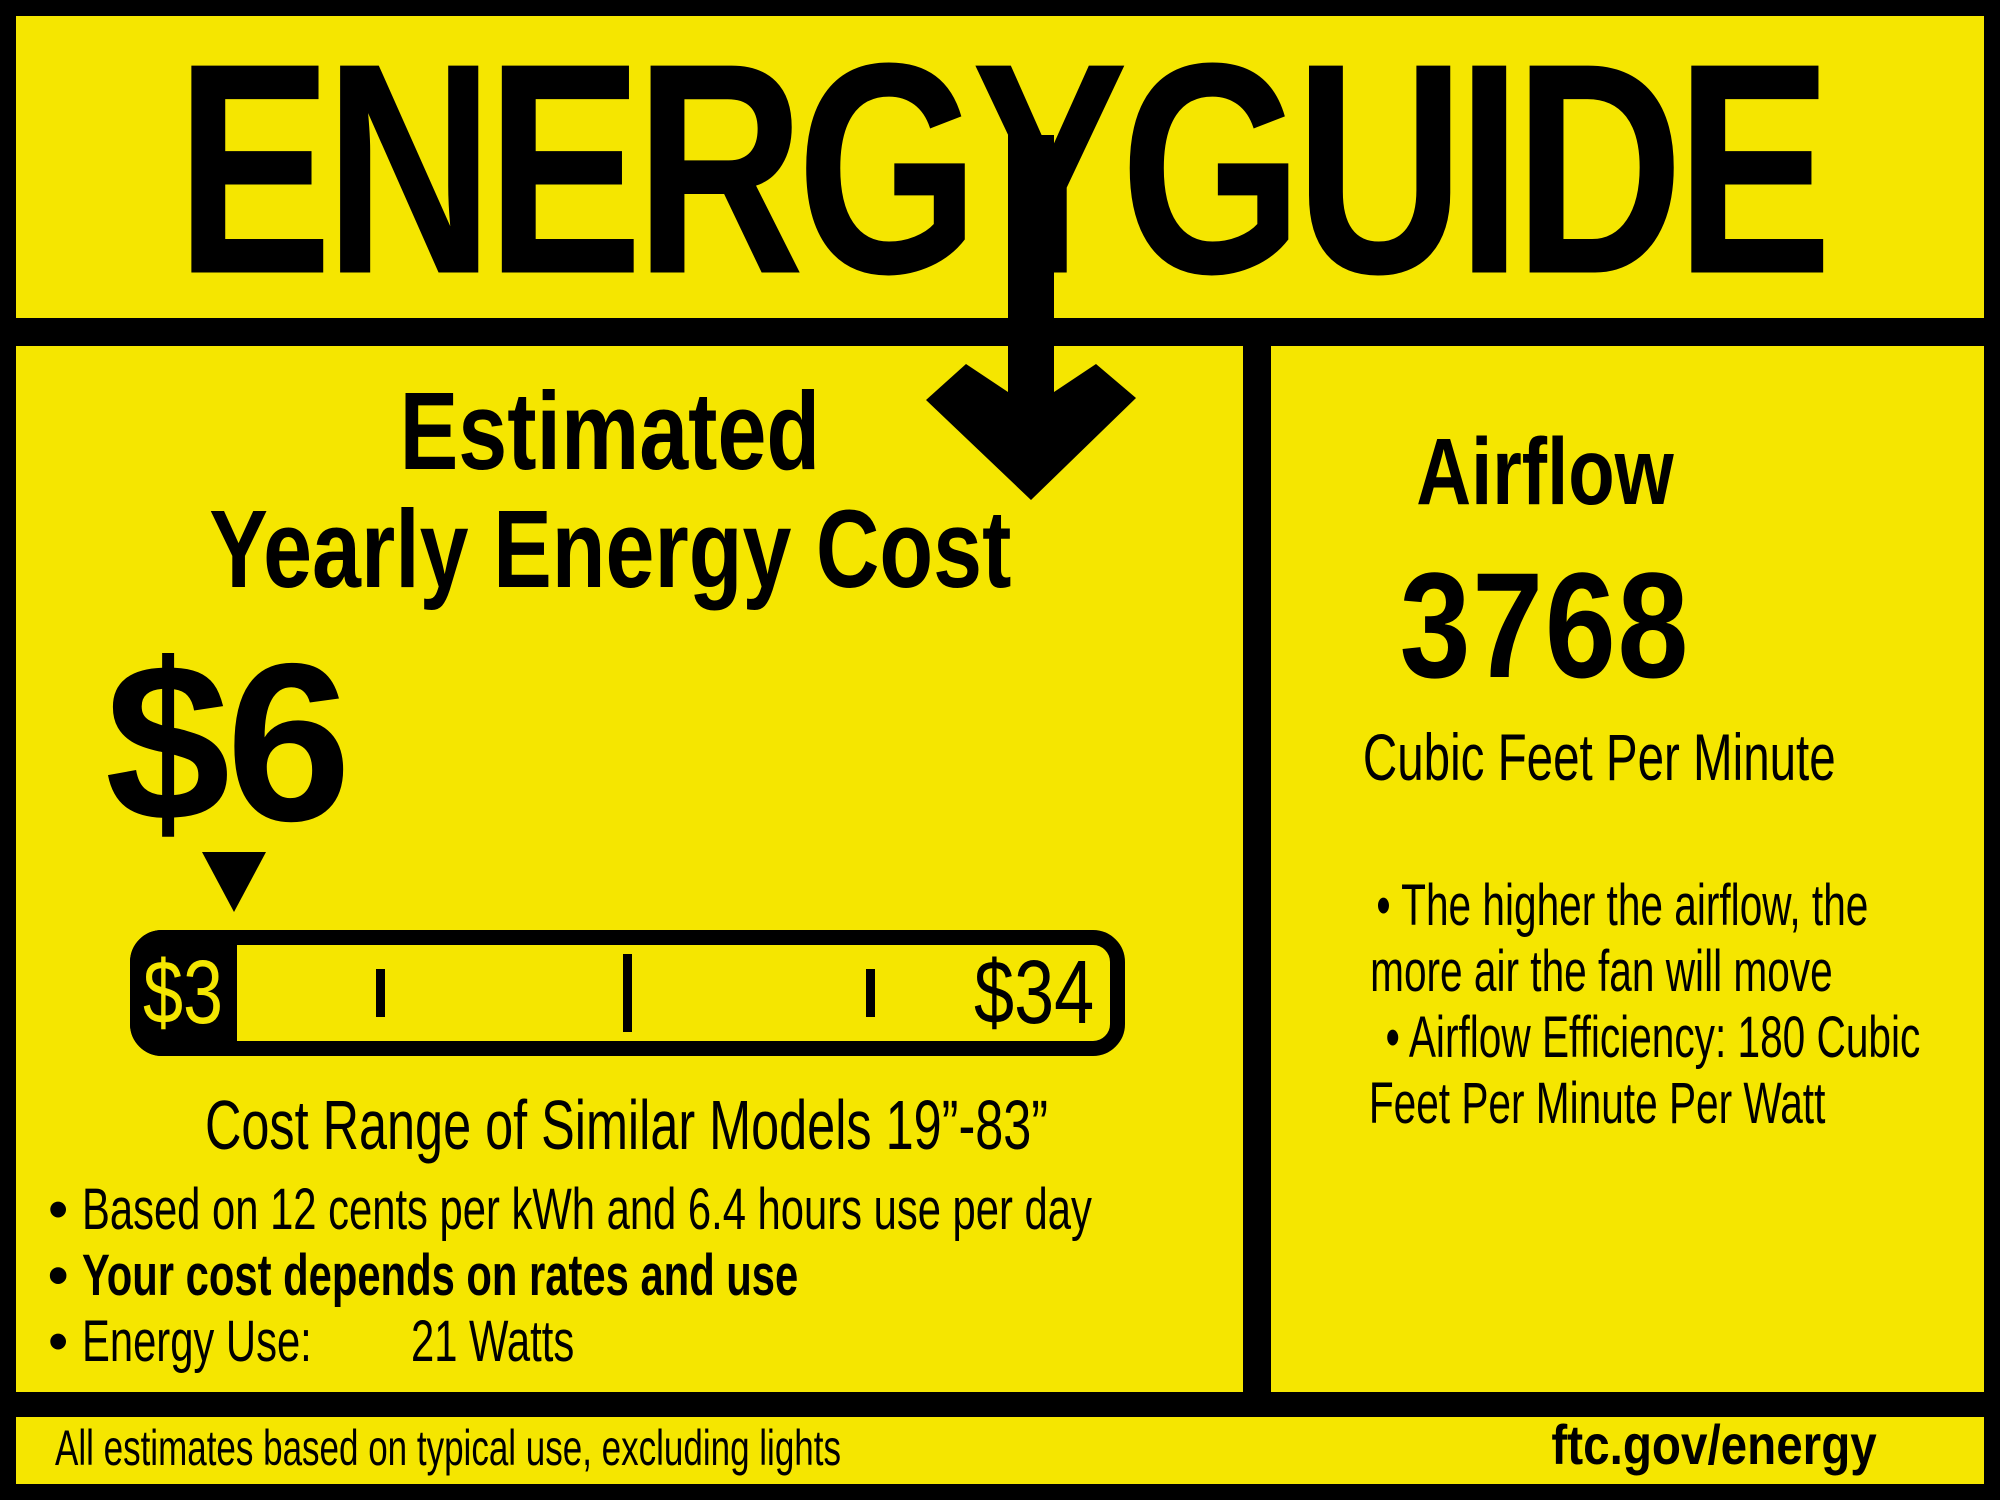  I want to click on bullet-cost-disclaimer: • Your cost depends on rates and use, so click(423, 1275).